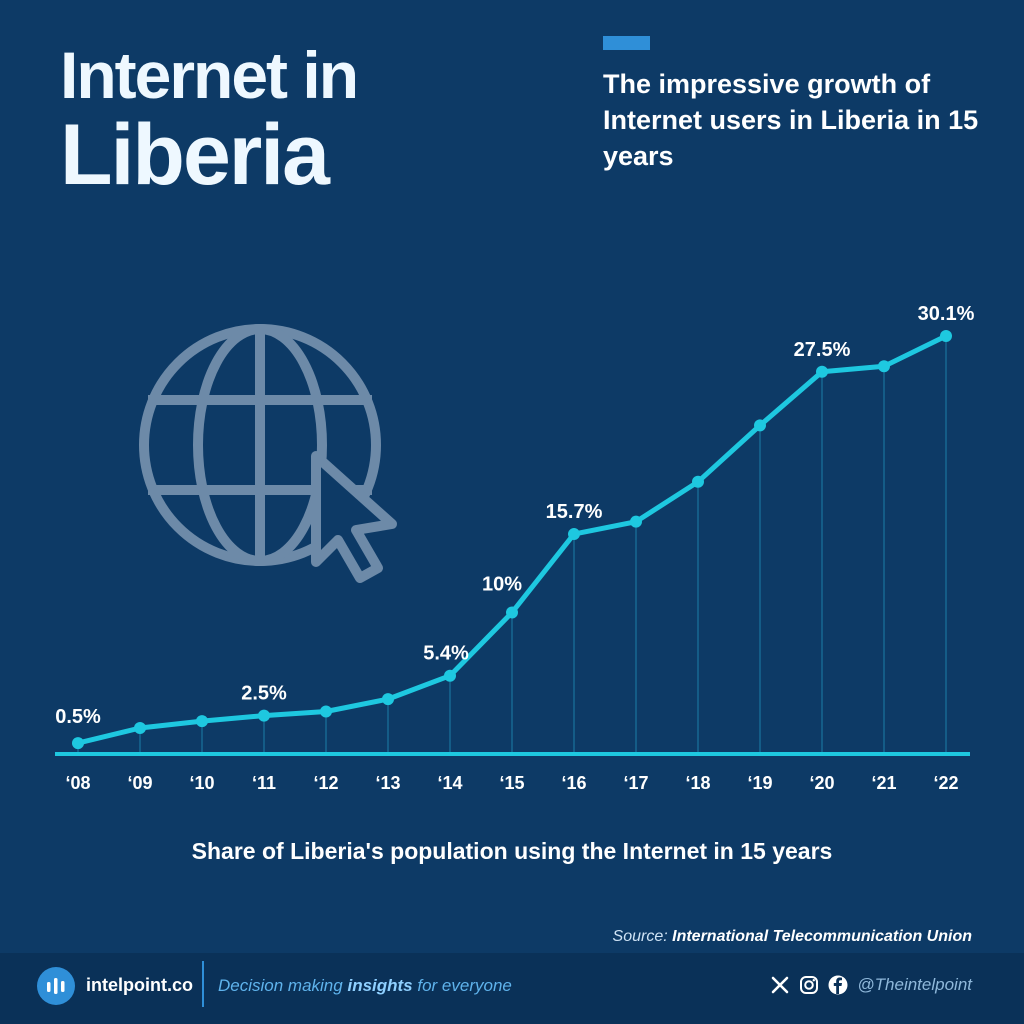 This screenshot has height=1024, width=1024. I want to click on x-tick-label: ‘17, so click(635, 783).